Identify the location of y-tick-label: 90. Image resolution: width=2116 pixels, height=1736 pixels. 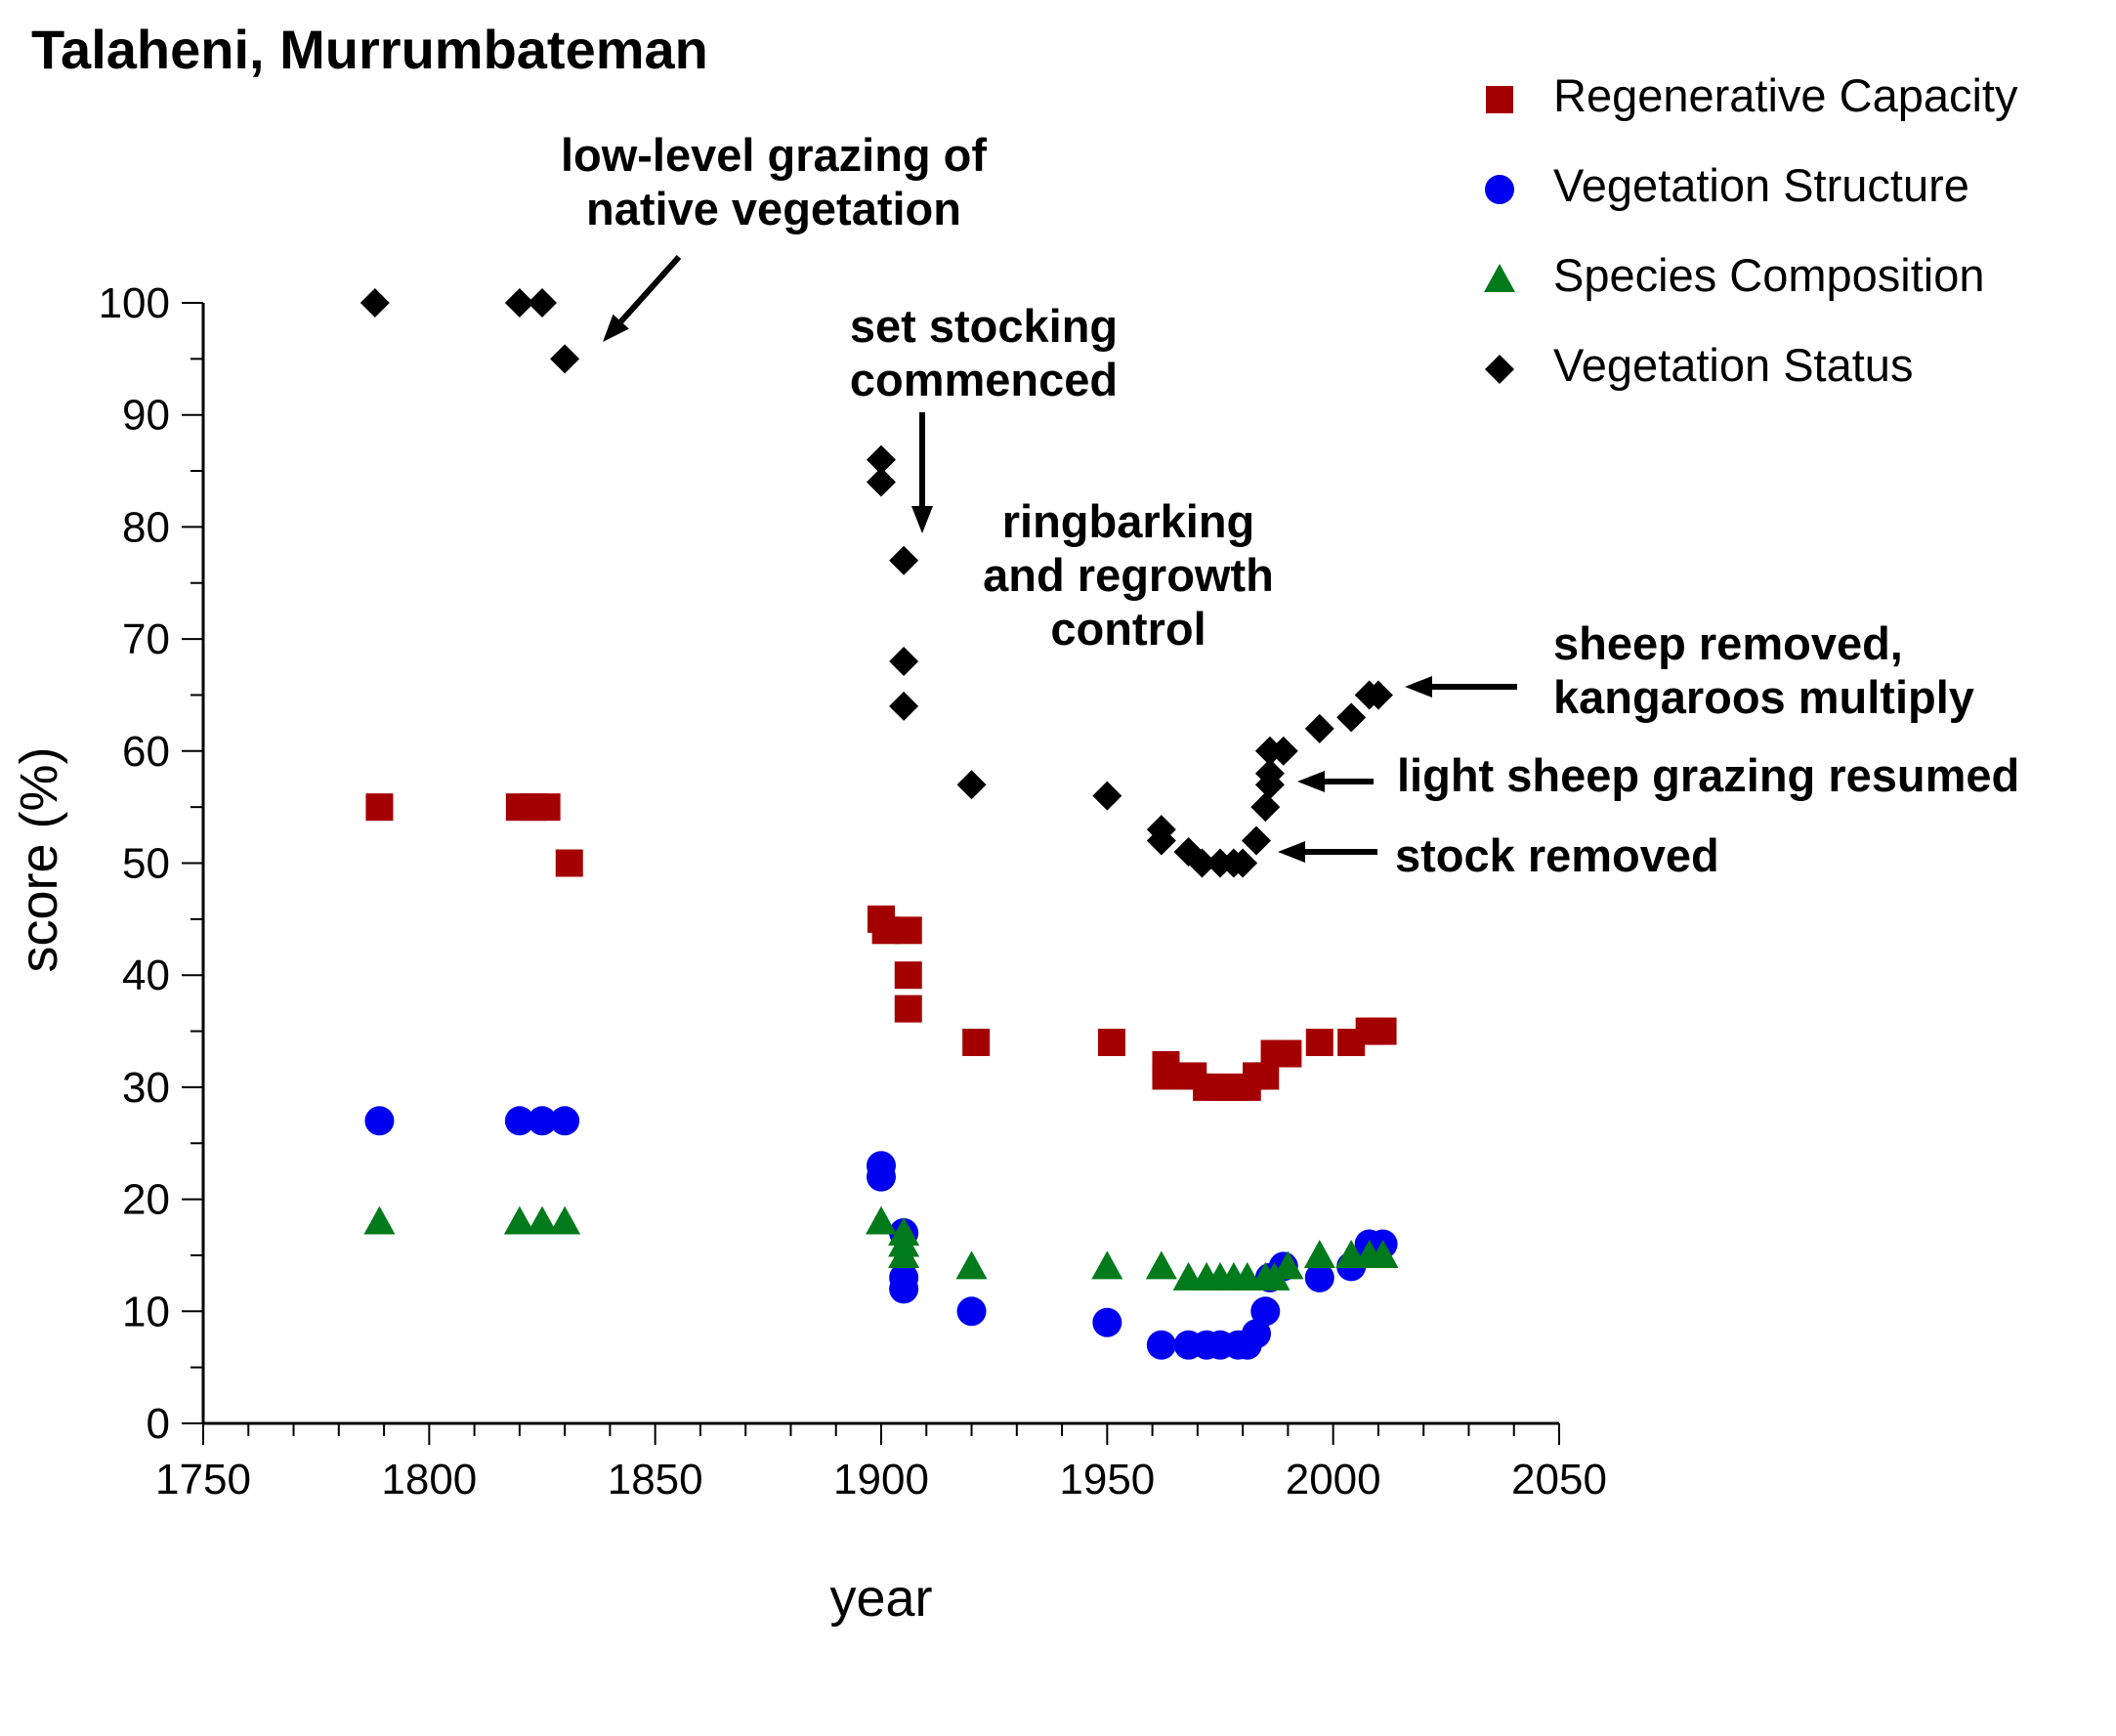
(146, 416).